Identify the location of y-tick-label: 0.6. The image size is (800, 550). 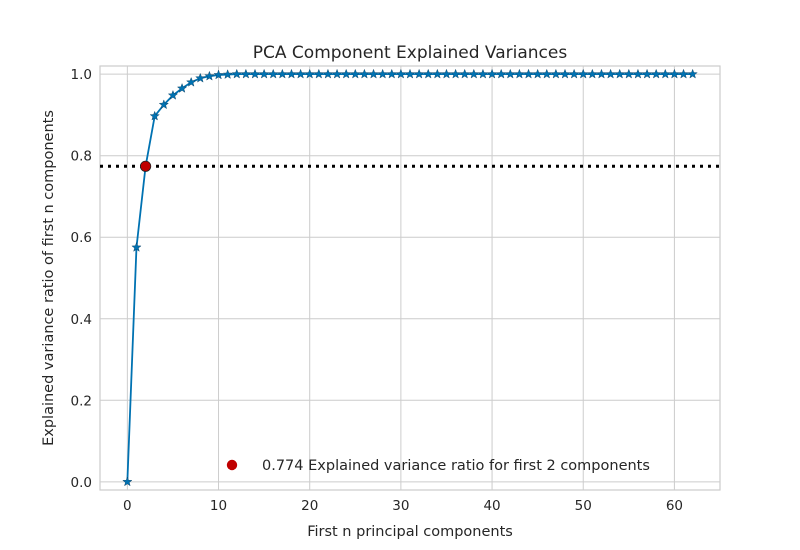
(81, 238).